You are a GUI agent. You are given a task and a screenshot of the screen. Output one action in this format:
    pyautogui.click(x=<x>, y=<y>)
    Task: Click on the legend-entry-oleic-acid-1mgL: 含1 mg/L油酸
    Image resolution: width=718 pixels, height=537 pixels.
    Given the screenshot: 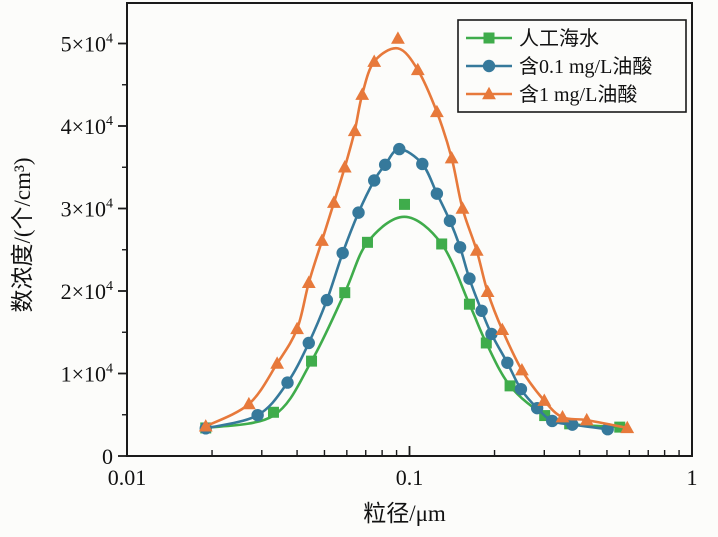 What is the action you would take?
    pyautogui.click(x=551, y=94)
    